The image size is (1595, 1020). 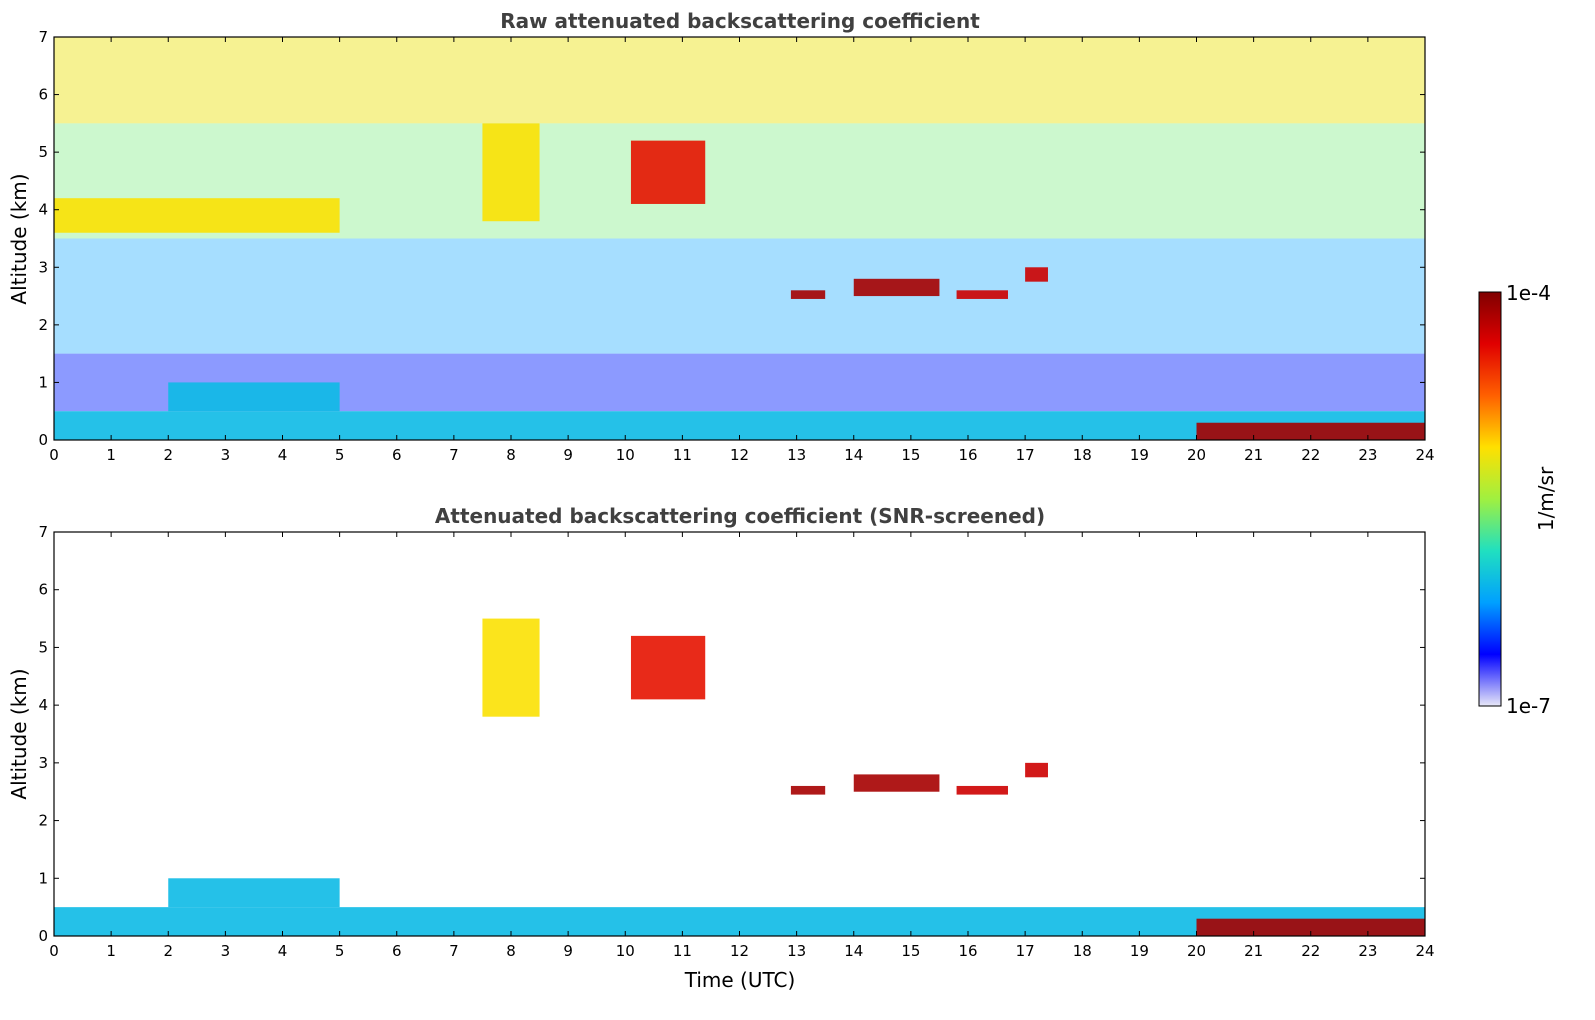 I want to click on colorbar-min-label: 1e-7, so click(x=1528, y=706).